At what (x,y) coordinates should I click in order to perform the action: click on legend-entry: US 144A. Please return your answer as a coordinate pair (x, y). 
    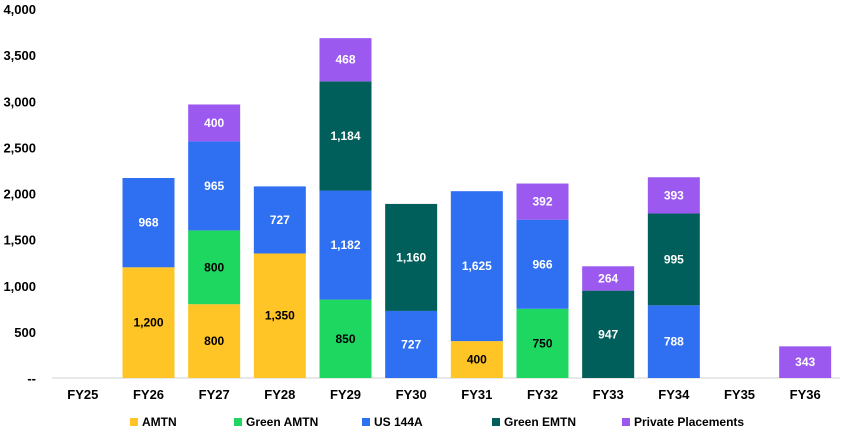
    Looking at the image, I should click on (398, 422).